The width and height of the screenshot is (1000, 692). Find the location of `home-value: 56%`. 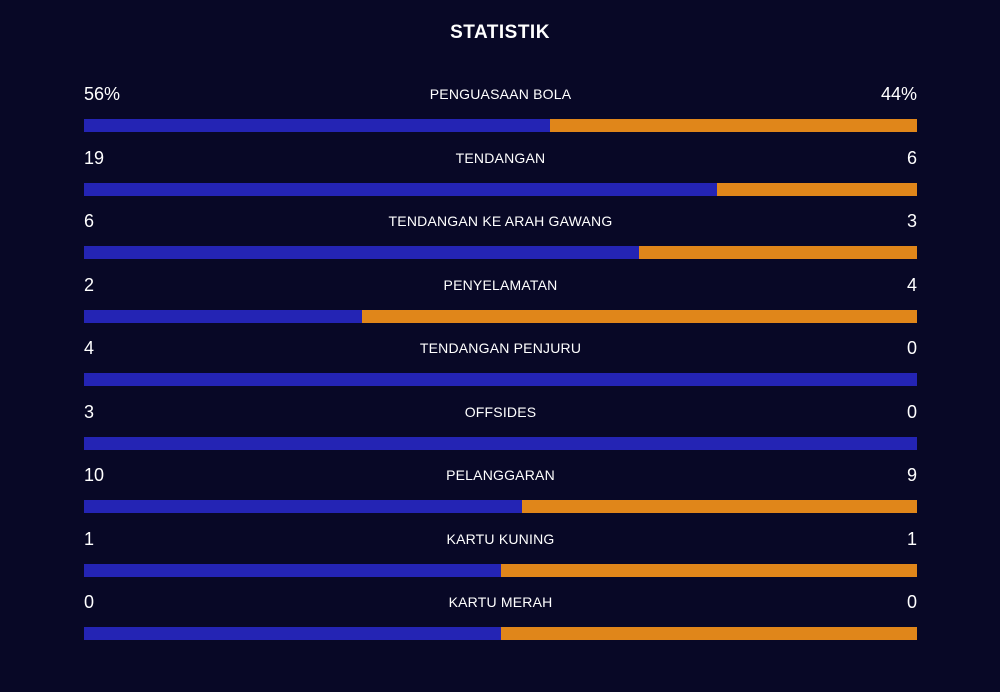

home-value: 56% is located at coordinates (102, 94).